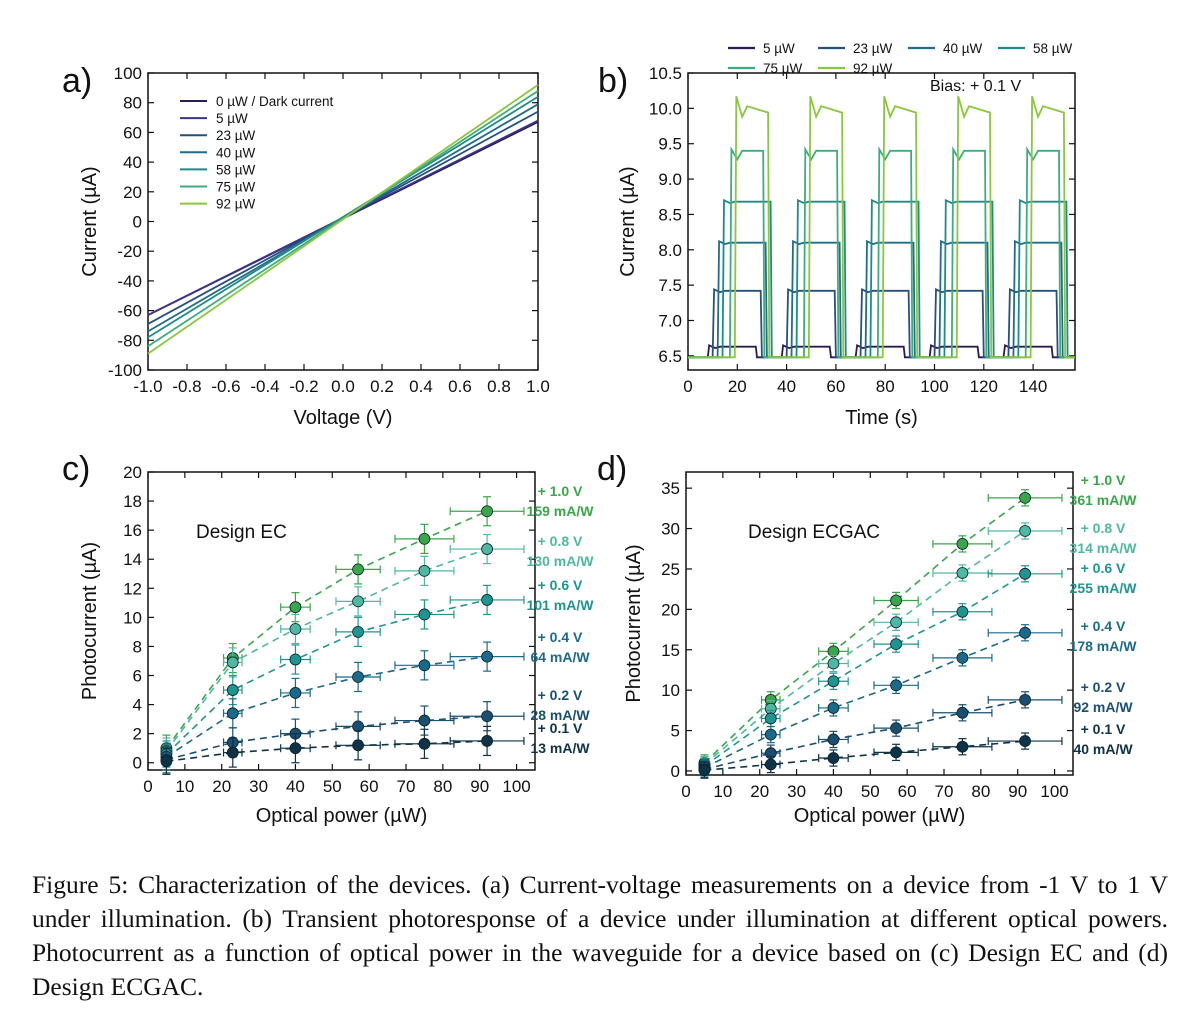 The width and height of the screenshot is (1200, 1034). What do you see at coordinates (675, 731) in the screenshot?
I see `y-tick-label: 5` at bounding box center [675, 731].